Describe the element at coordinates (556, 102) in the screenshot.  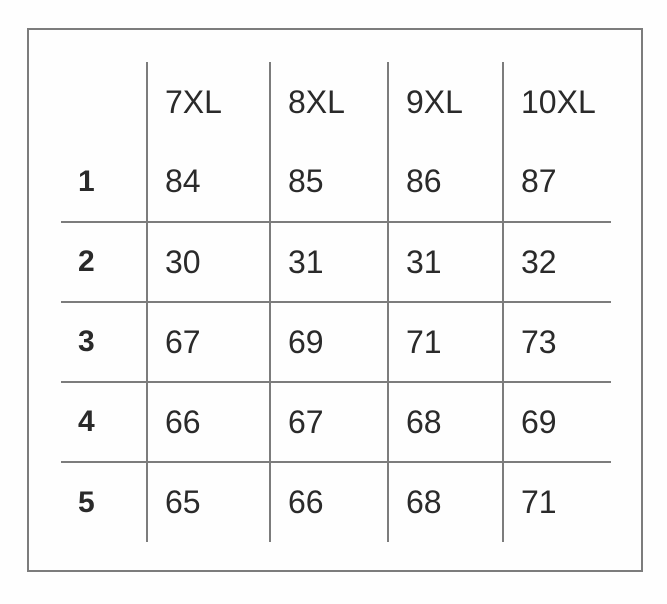
I see `column-header-10xl: 10XL` at that location.